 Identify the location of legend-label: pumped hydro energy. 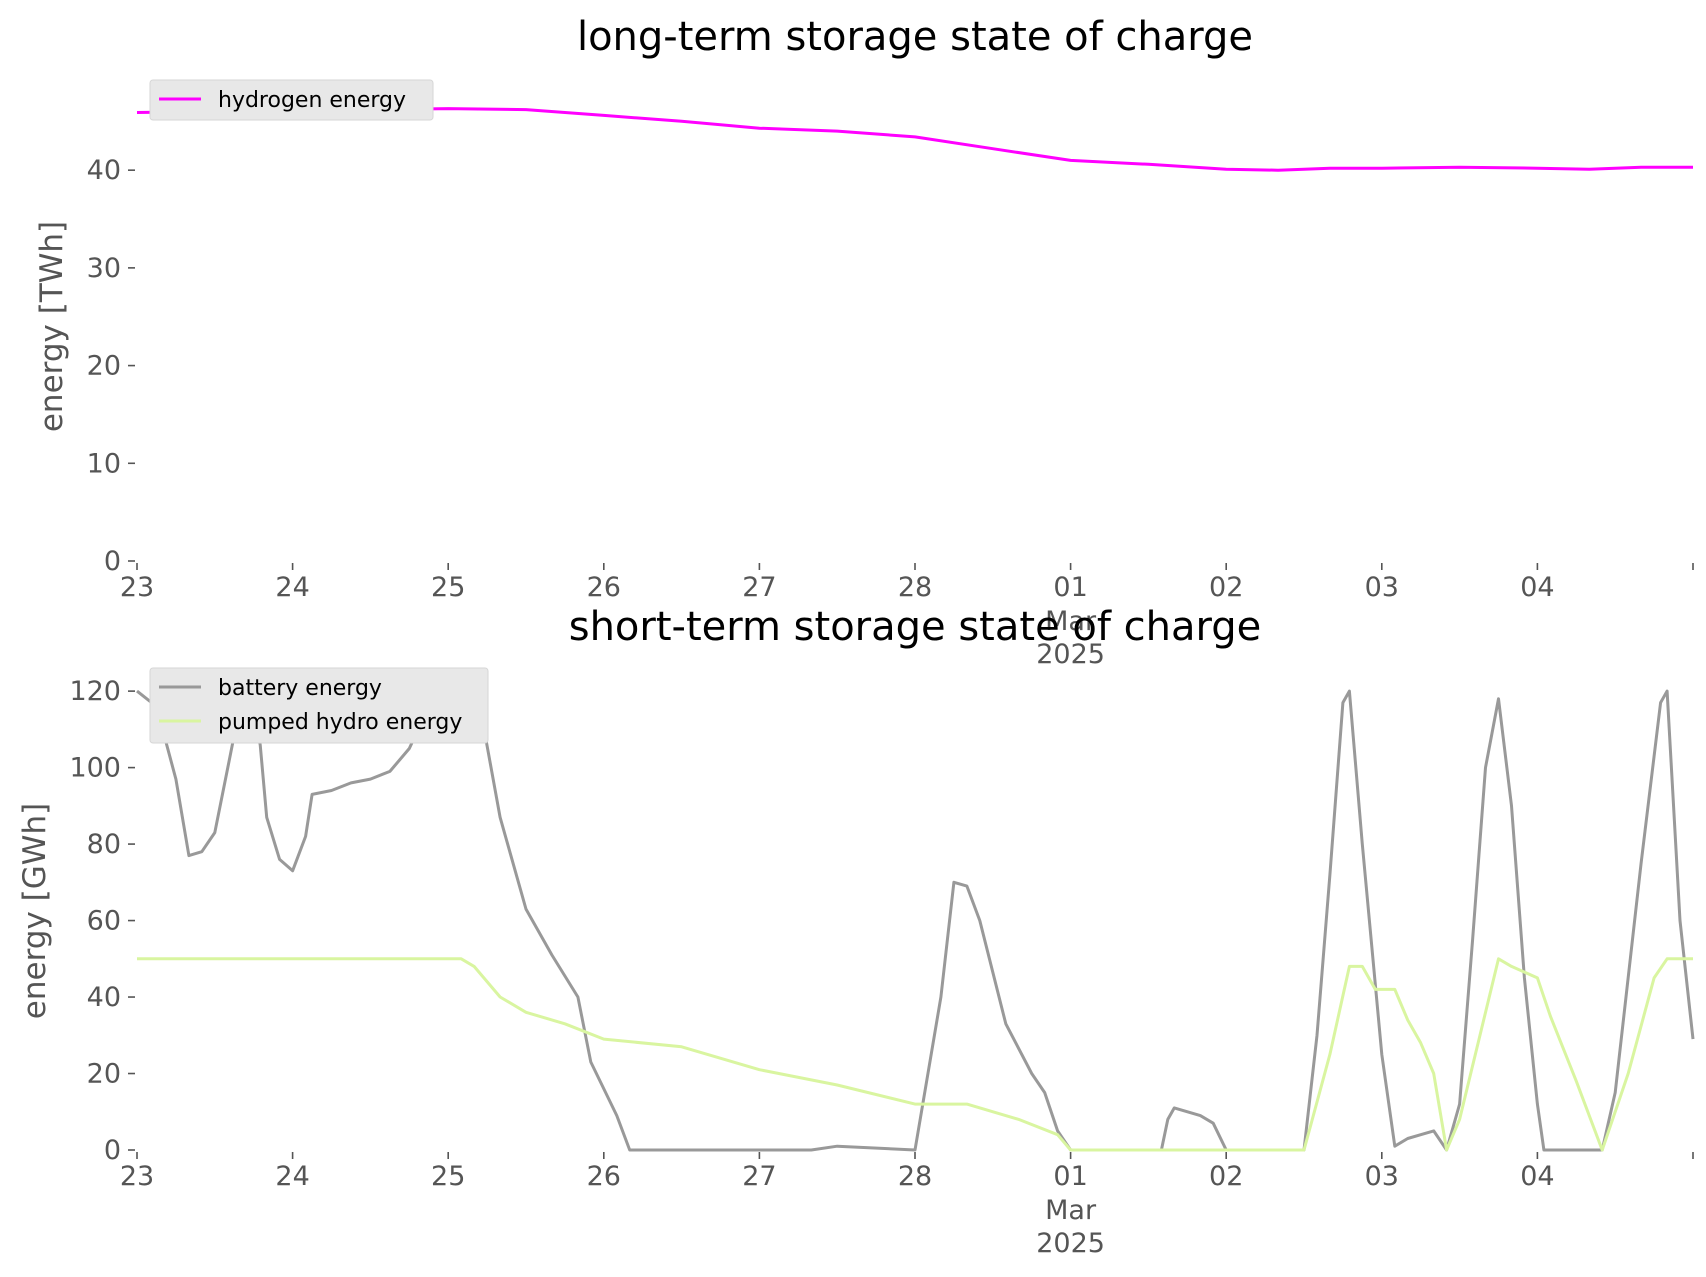
(340, 722).